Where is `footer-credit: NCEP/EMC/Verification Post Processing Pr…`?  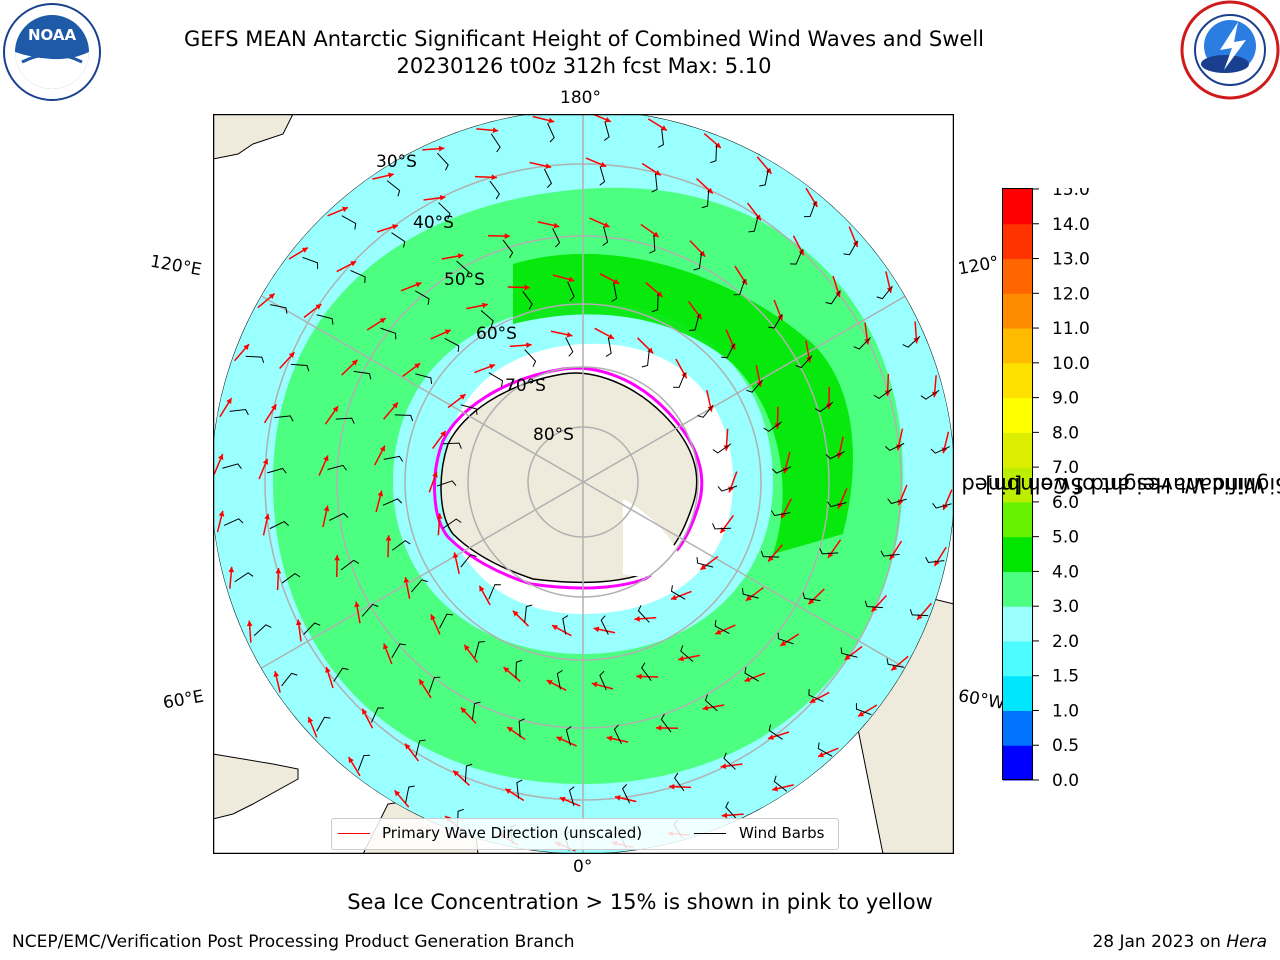 footer-credit: NCEP/EMC/Verification Post Processing Pr… is located at coordinates (293, 942).